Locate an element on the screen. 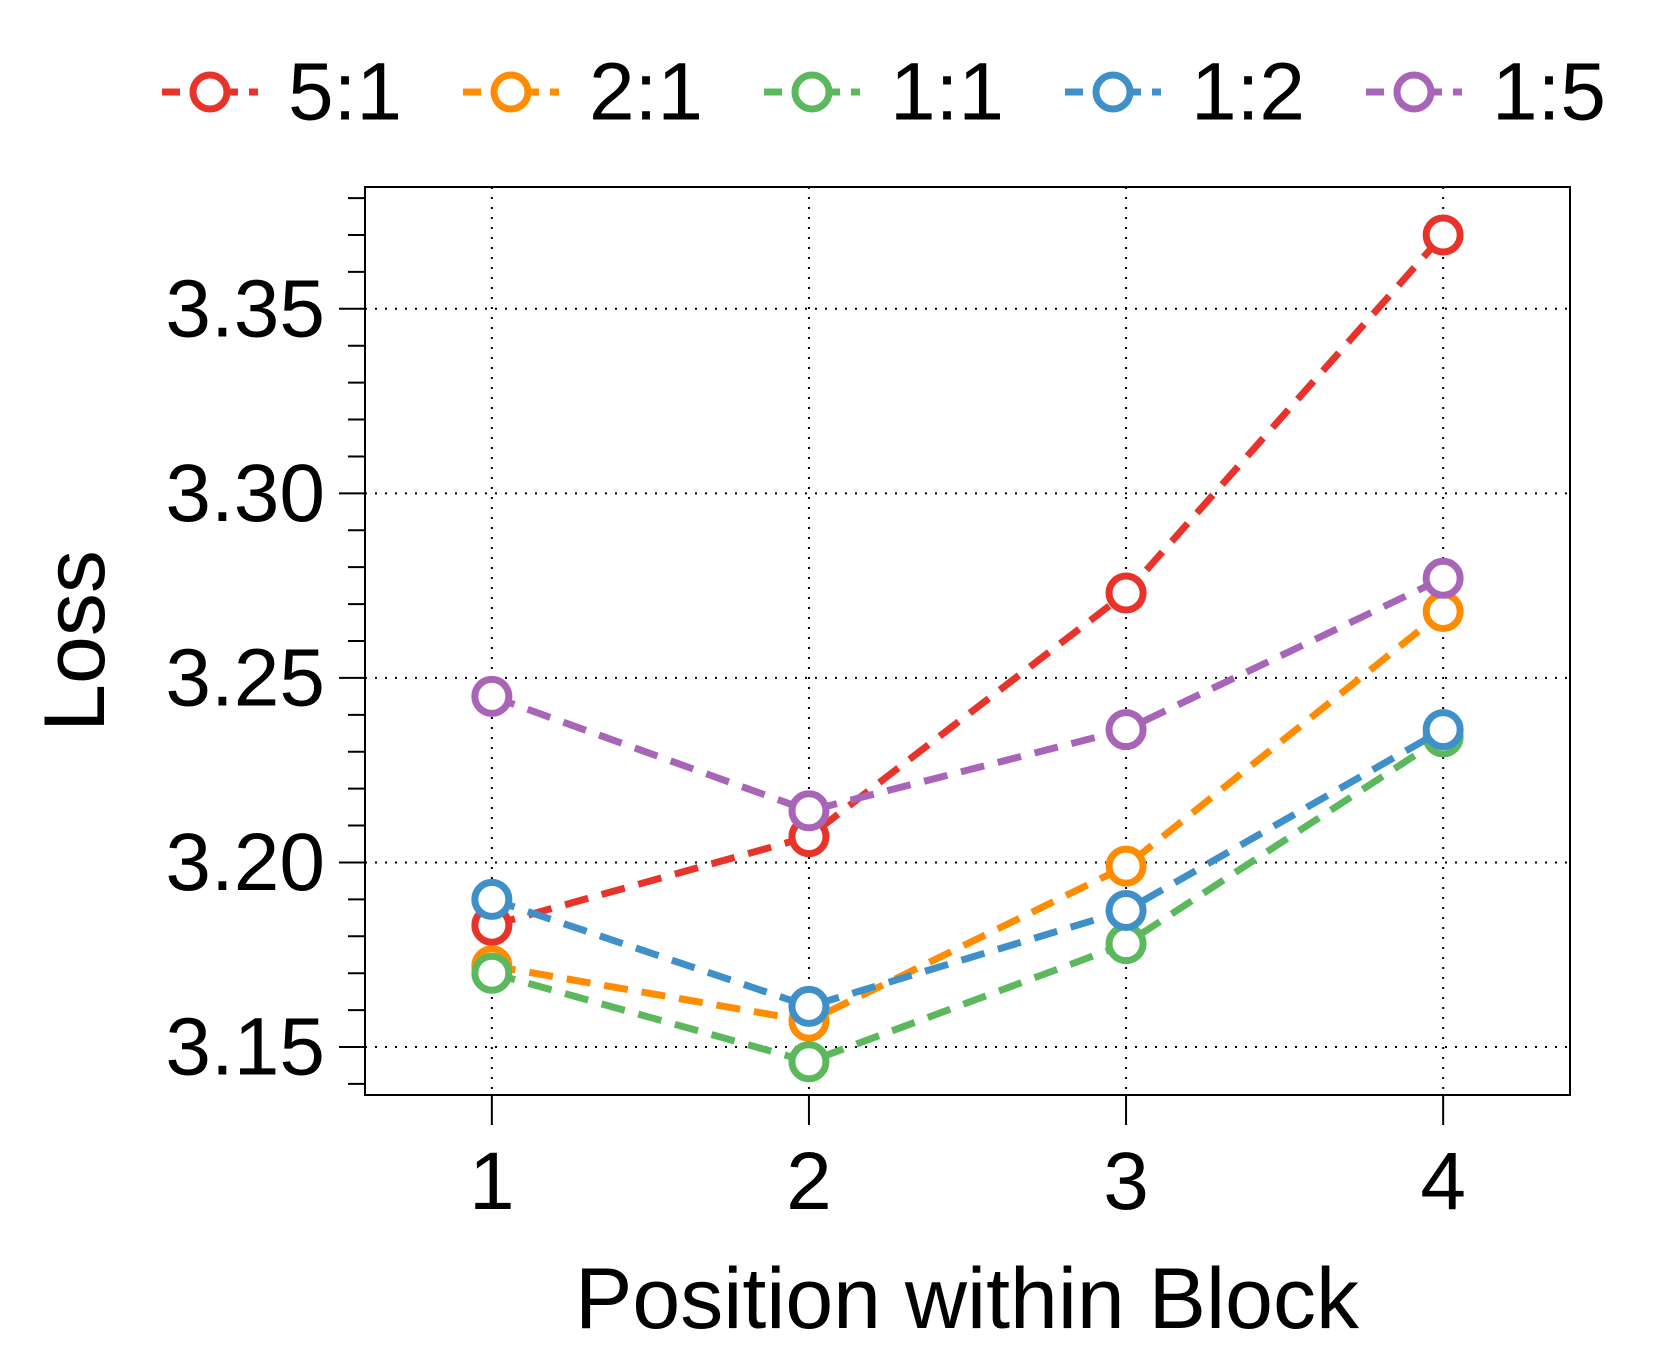 The image size is (1662, 1367). y-tick-label-1: 3.15 is located at coordinates (245, 1047).